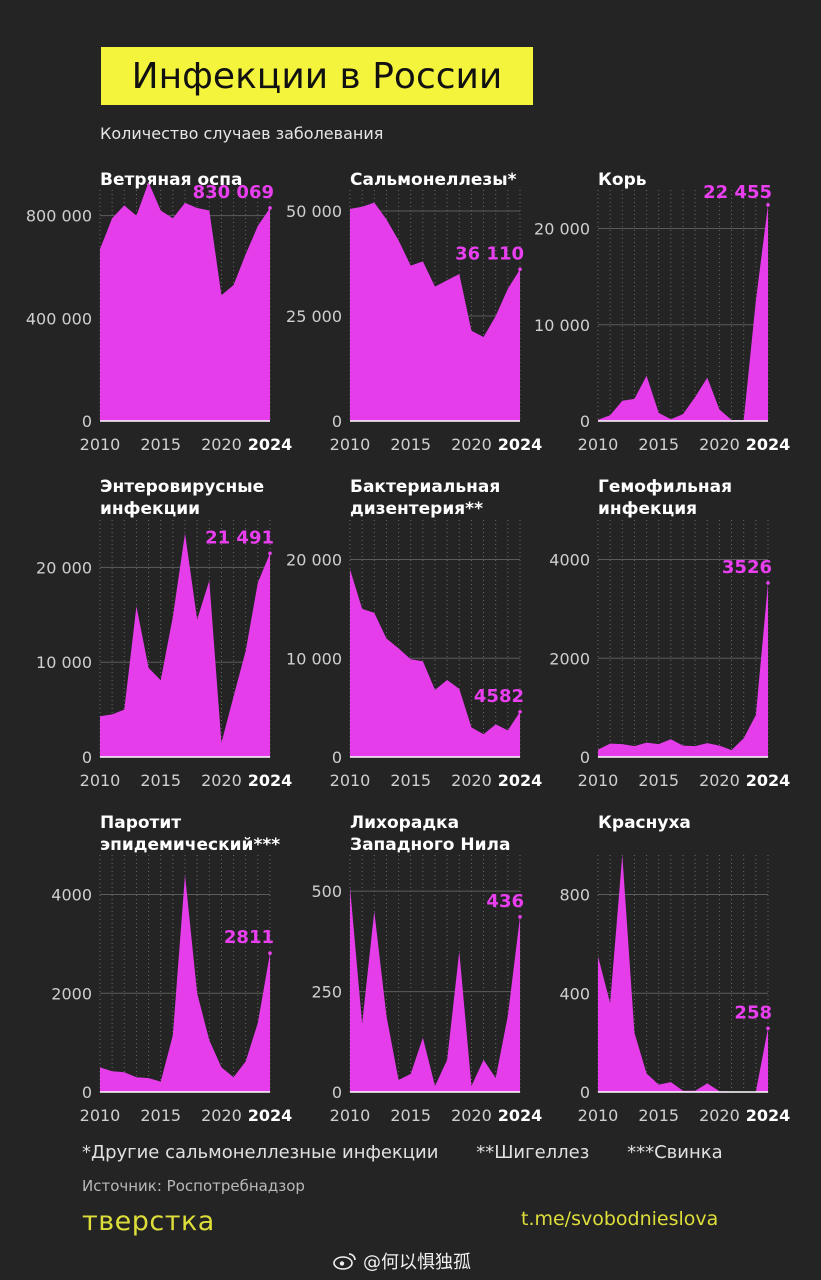 The width and height of the screenshot is (821, 1280). I want to click on weibo-icon, so click(344, 1261).